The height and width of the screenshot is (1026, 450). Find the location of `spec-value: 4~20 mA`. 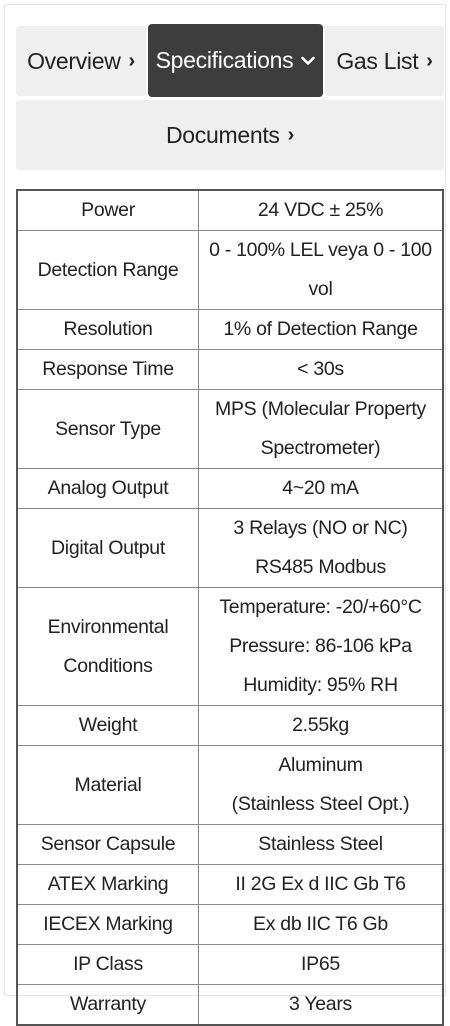

spec-value: 4~20 mA is located at coordinates (321, 488).